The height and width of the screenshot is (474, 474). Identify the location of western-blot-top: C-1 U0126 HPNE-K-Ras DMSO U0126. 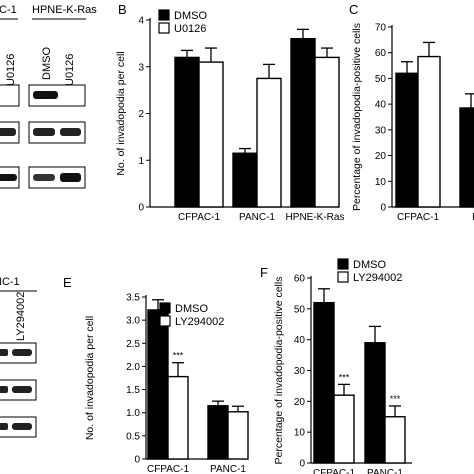
(48, 96).